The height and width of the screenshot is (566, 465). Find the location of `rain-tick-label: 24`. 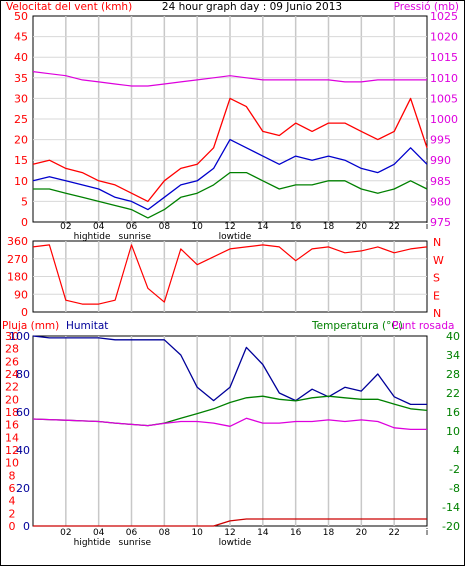

rain-tick-label: 24 is located at coordinates (12, 374).